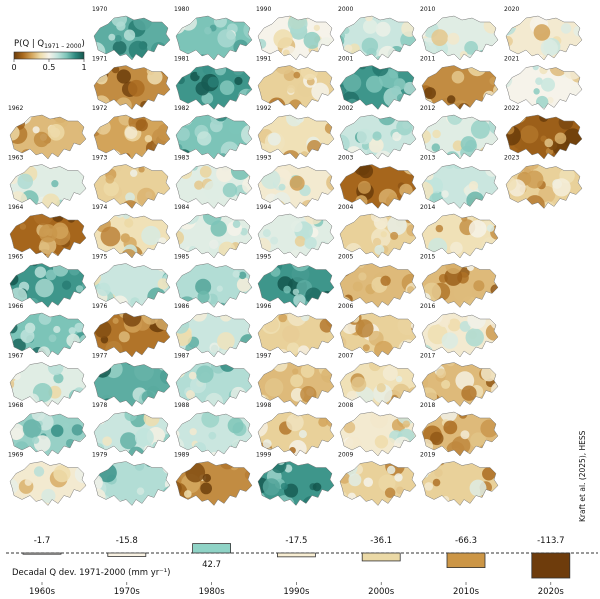 This screenshot has width=600, height=599. Describe the element at coordinates (427, 405) in the screenshot. I see `map-year-label: 2018` at that location.